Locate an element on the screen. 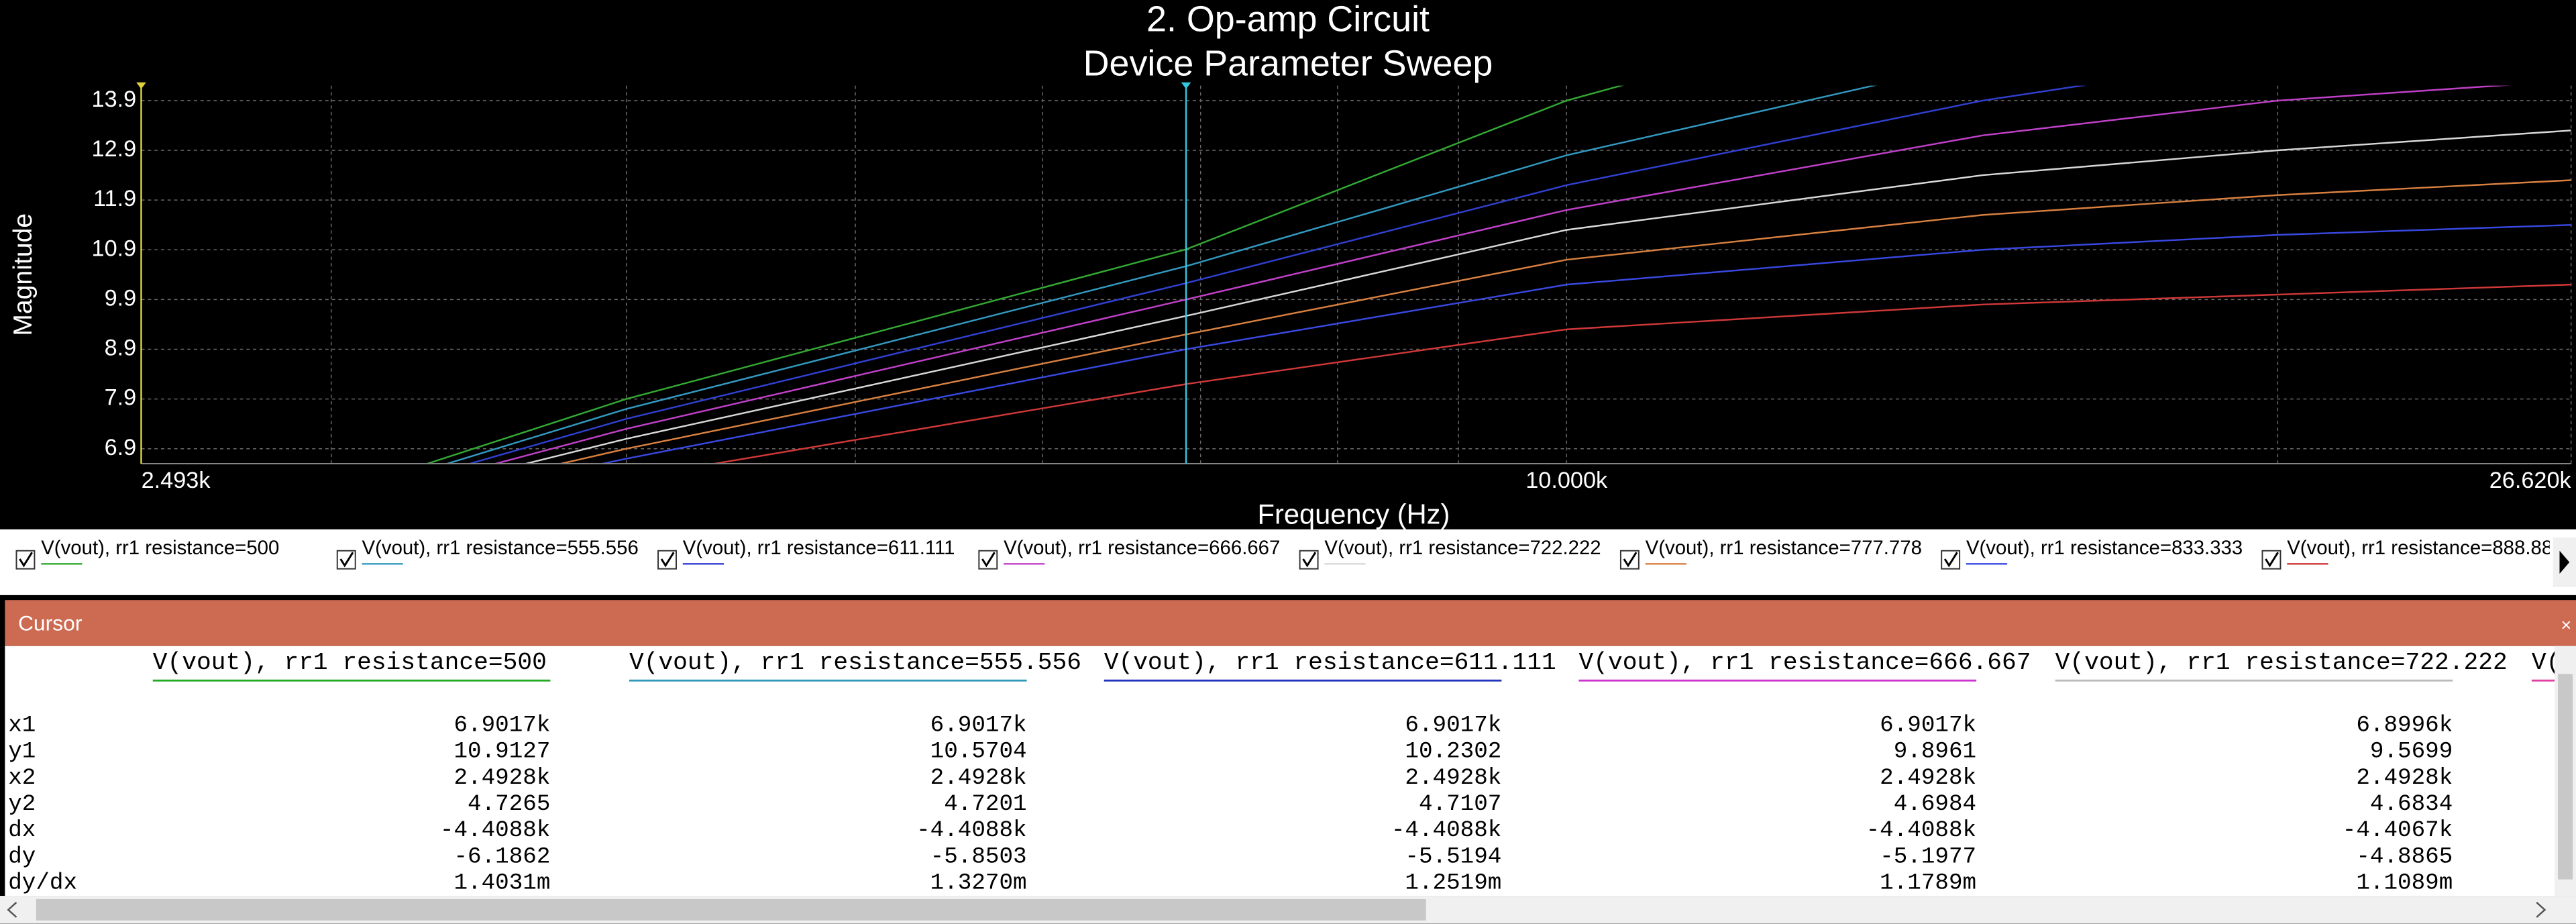 Image resolution: width=2576 pixels, height=924 pixels. cell-value: -4.8865 is located at coordinates (2404, 856).